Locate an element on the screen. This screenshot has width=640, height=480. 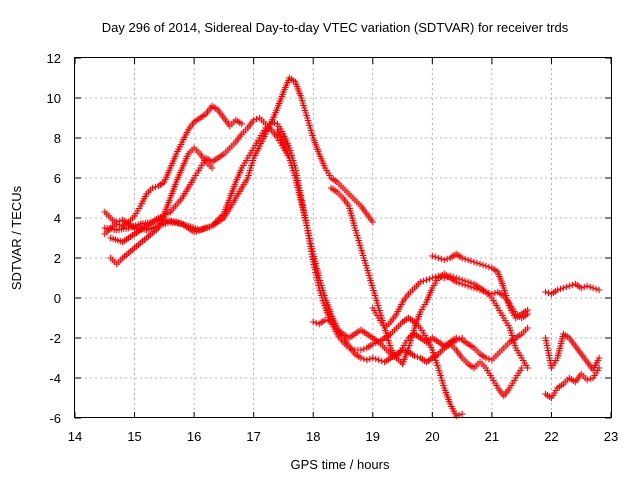
series-track-j is located at coordinates (480, 286).